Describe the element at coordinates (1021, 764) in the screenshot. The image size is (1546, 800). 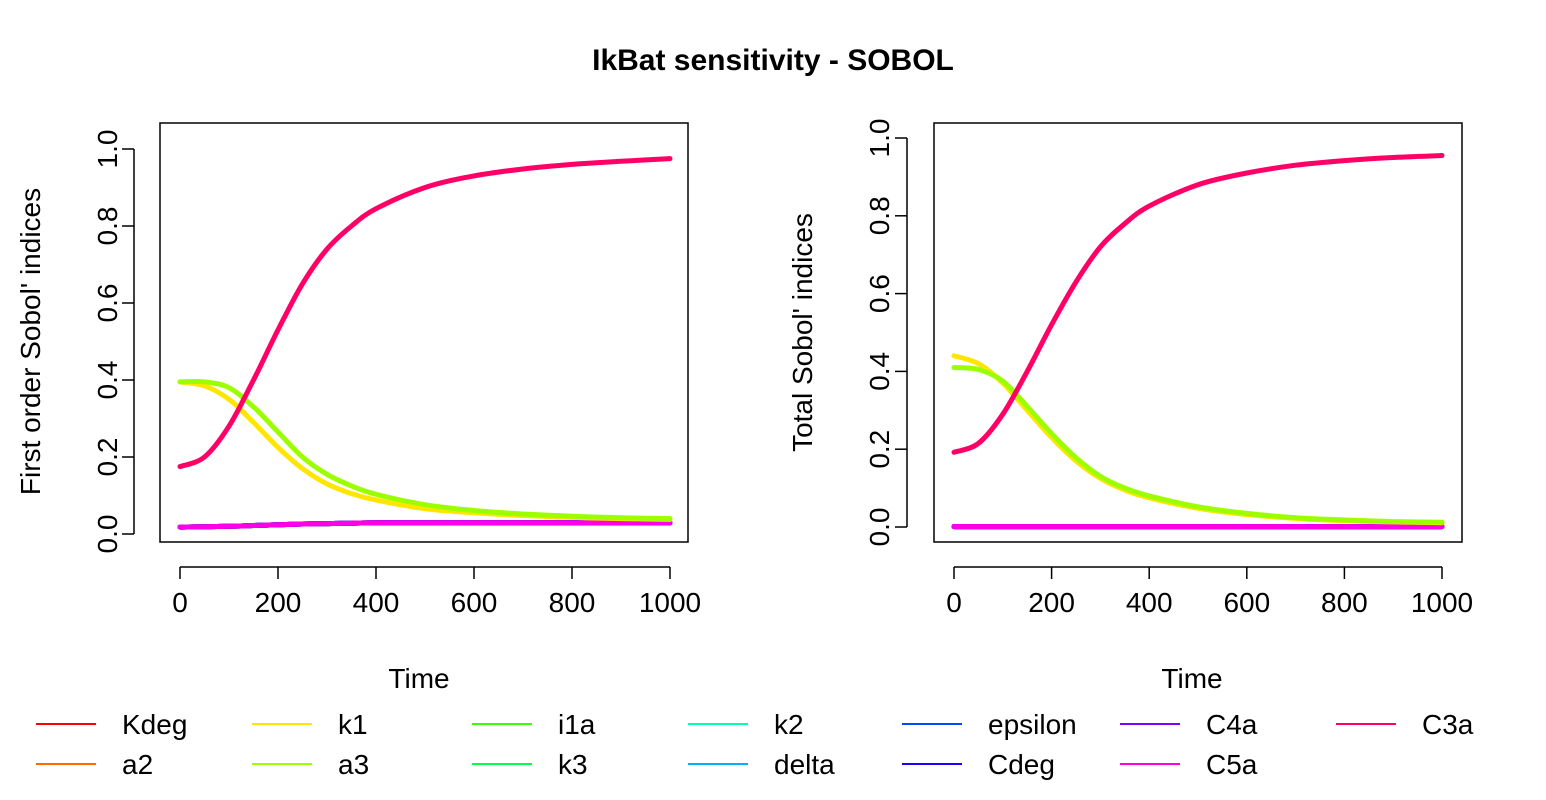
I see `legend-label-cdeg: Cdeg` at that location.